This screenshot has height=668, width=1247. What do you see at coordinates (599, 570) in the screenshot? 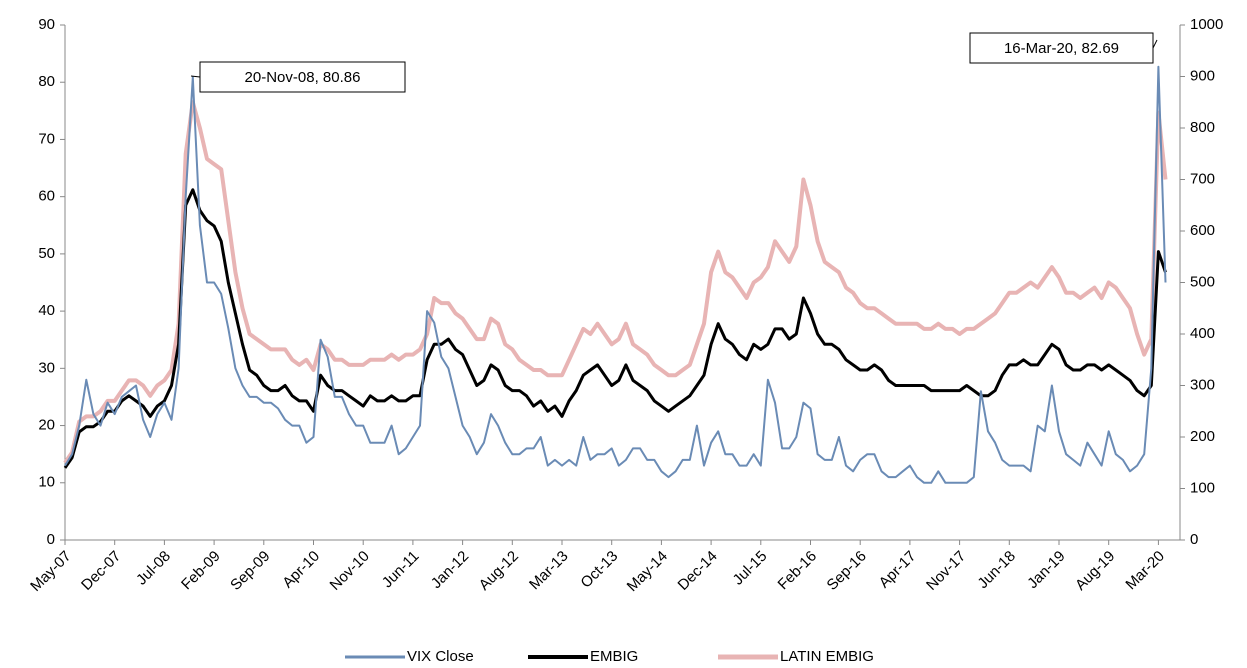
I see `x-tick-label: Oct-13` at bounding box center [599, 570].